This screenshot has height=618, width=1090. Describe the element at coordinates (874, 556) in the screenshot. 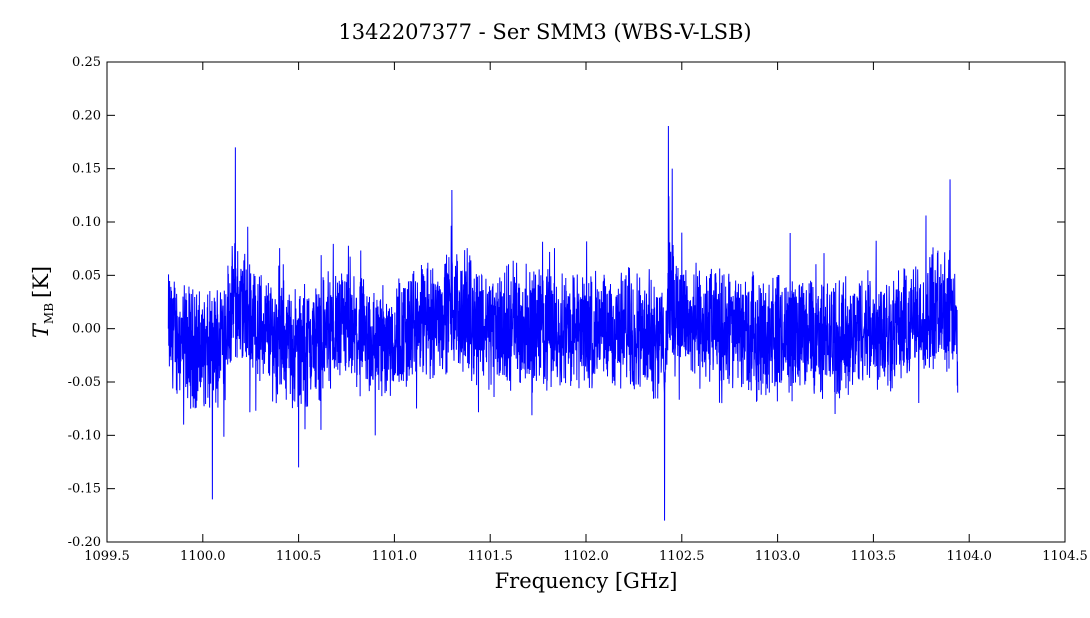

I see `x-tick-label: 1103.5` at that location.